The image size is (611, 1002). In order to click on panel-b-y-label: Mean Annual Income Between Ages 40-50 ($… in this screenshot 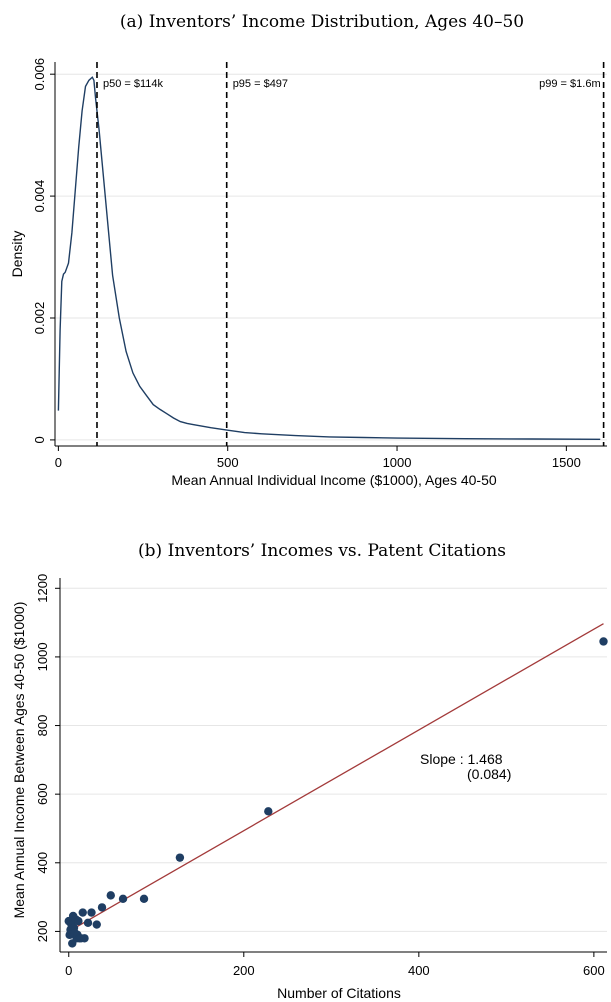, I will do `click(19, 760)`.